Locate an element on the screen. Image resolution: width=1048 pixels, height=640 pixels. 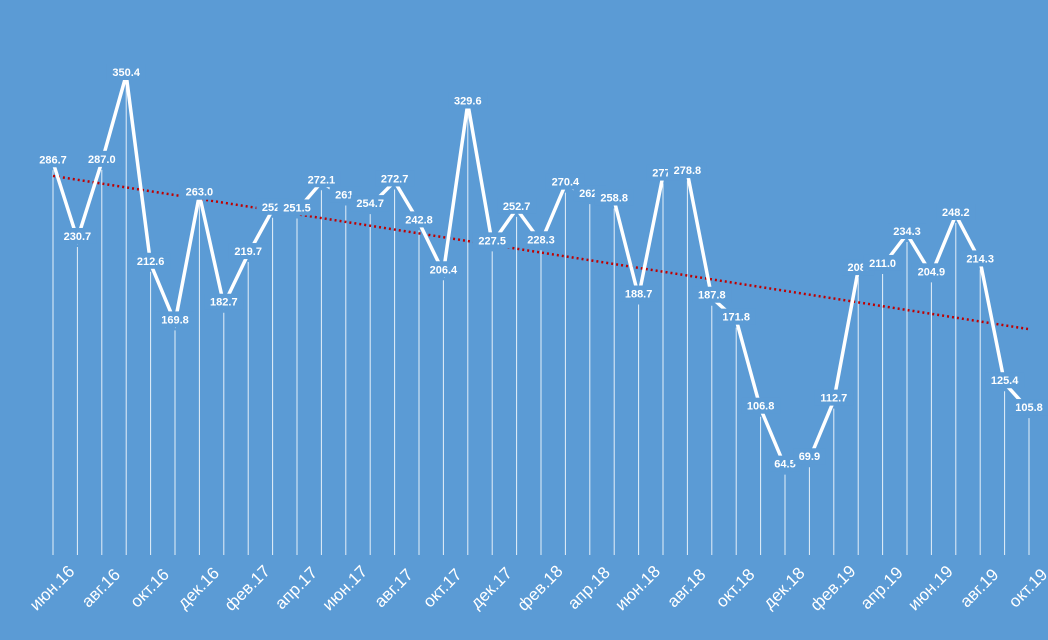
data-label: 112.7 is located at coordinates (833, 399).